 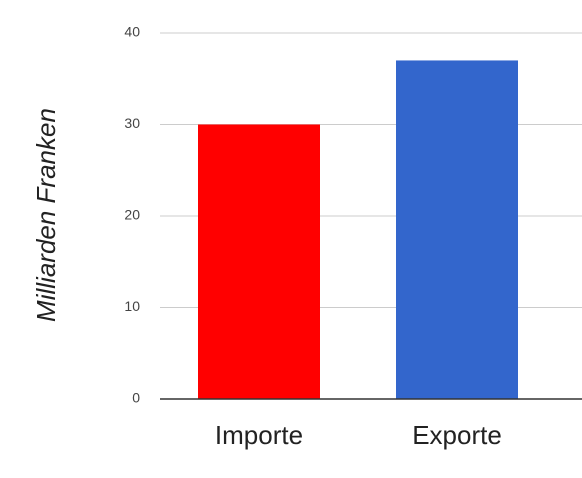 I want to click on x-tick-label: Importe, so click(x=259, y=435).